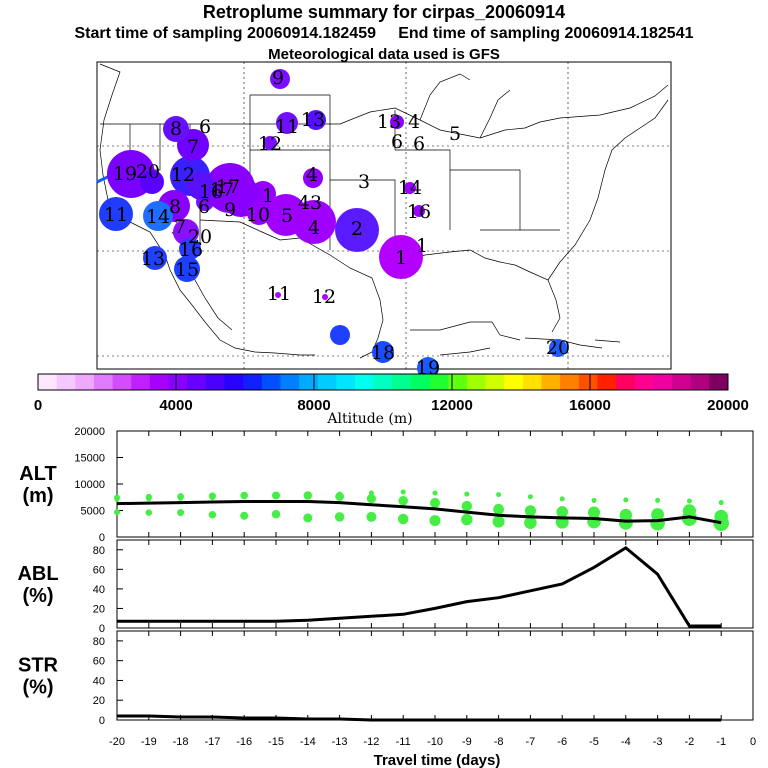  I want to click on panel-frame, so click(435, 675).